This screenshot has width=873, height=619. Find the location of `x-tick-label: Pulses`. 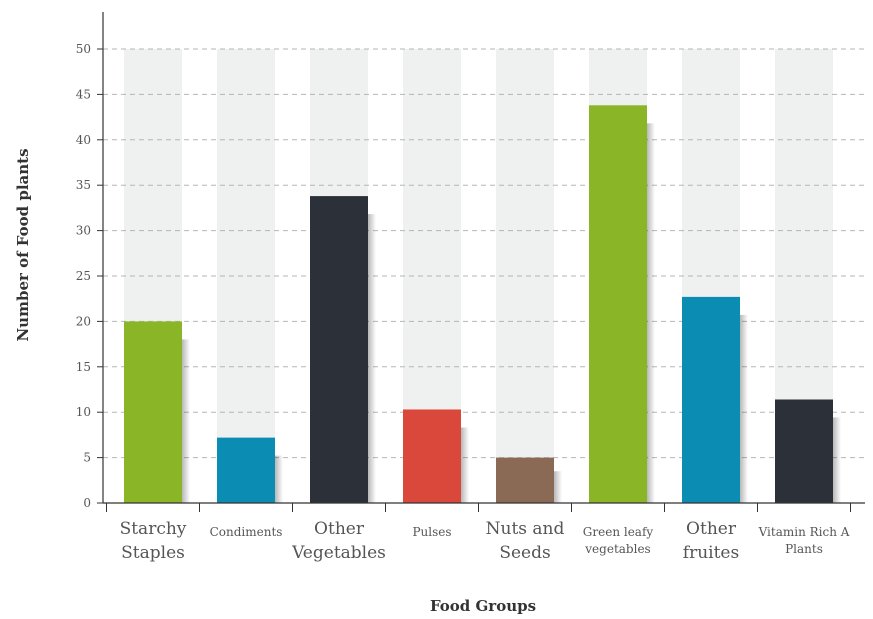

x-tick-label: Pulses is located at coordinates (431, 532).